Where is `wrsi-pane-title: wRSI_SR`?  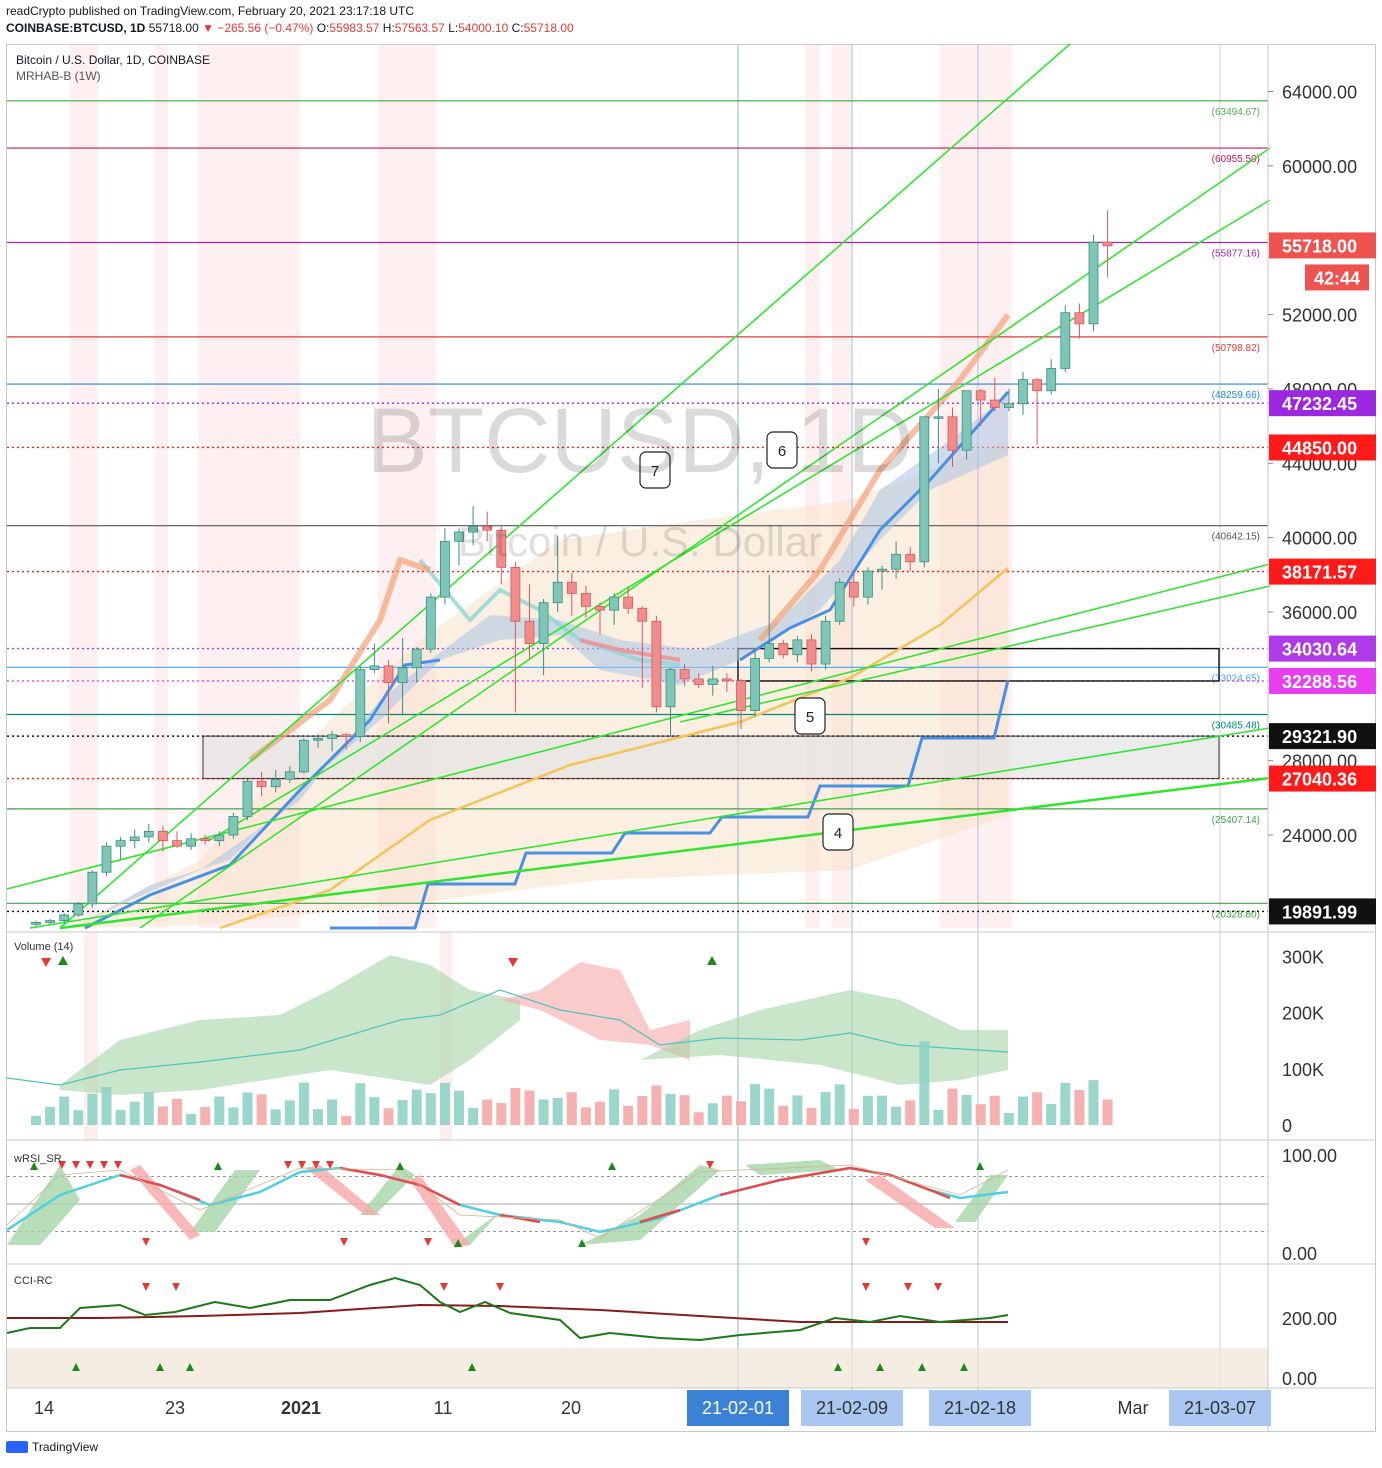
wrsi-pane-title: wRSI_SR is located at coordinates (37, 1159).